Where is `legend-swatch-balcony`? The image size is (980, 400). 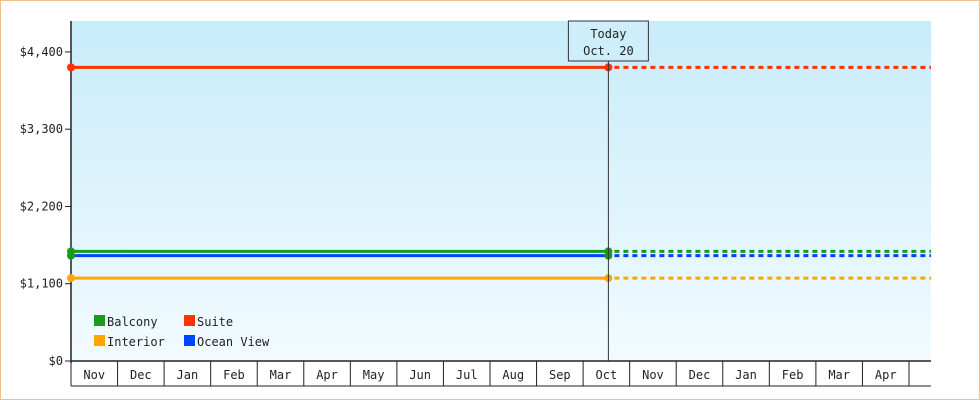 legend-swatch-balcony is located at coordinates (99, 320).